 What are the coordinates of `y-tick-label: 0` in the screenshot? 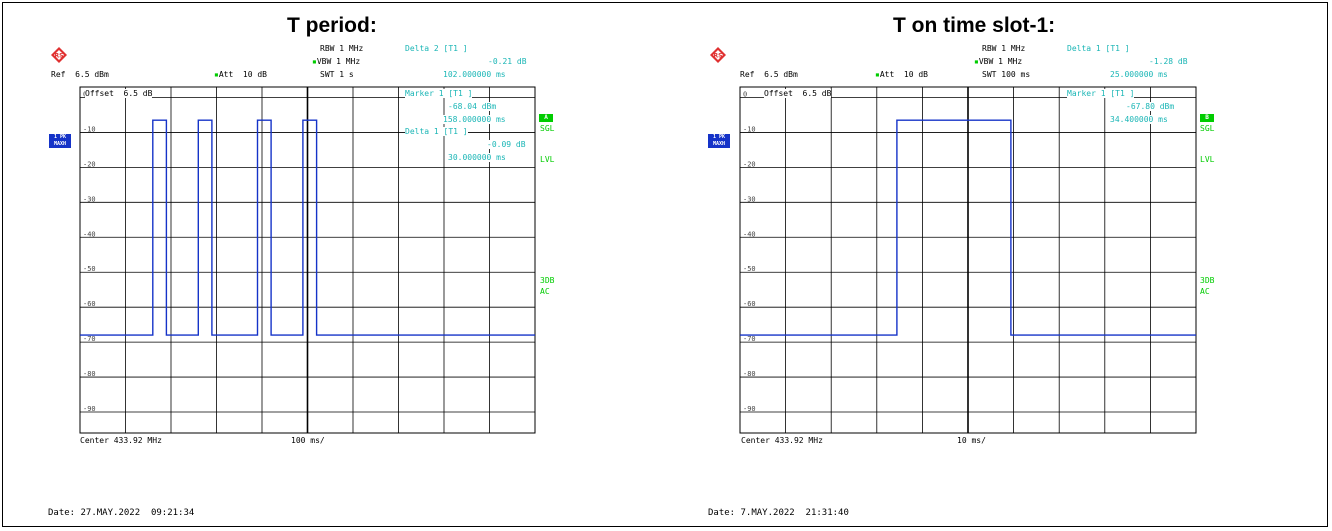 It's located at (745, 94).